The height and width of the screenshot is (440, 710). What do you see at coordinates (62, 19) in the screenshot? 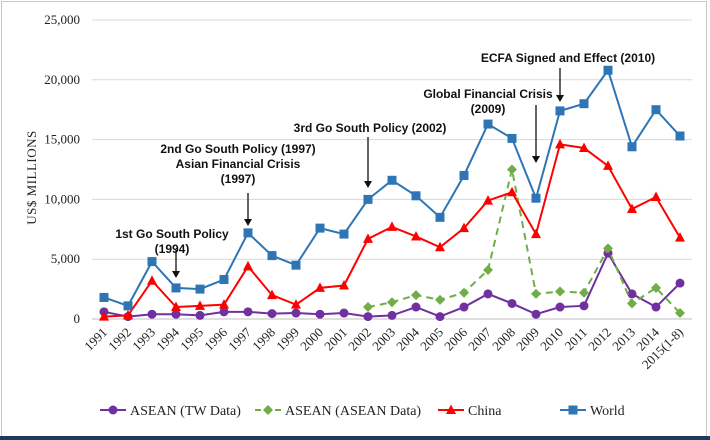
I see `y-tick-label: 25,000` at bounding box center [62, 19].